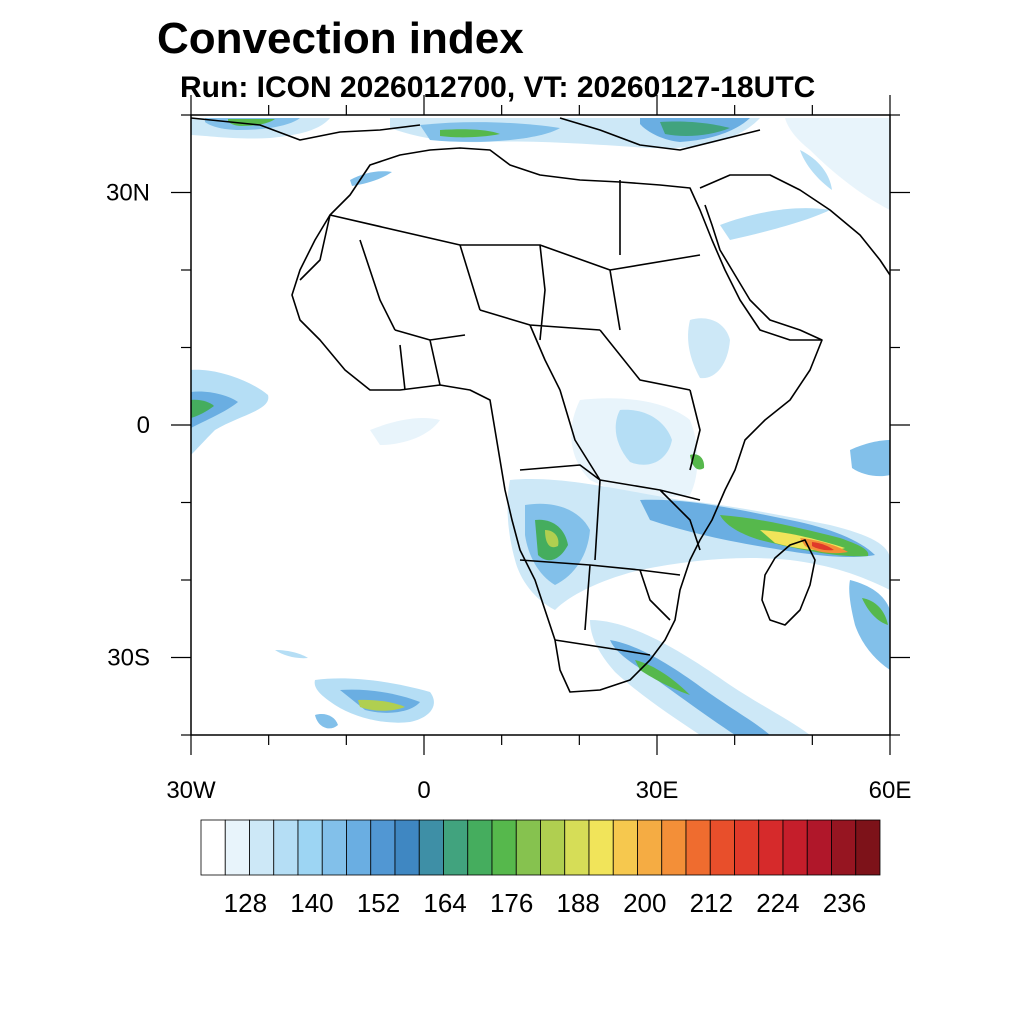  Describe the element at coordinates (340, 38) in the screenshot. I see `chart-title: Convection index` at that location.